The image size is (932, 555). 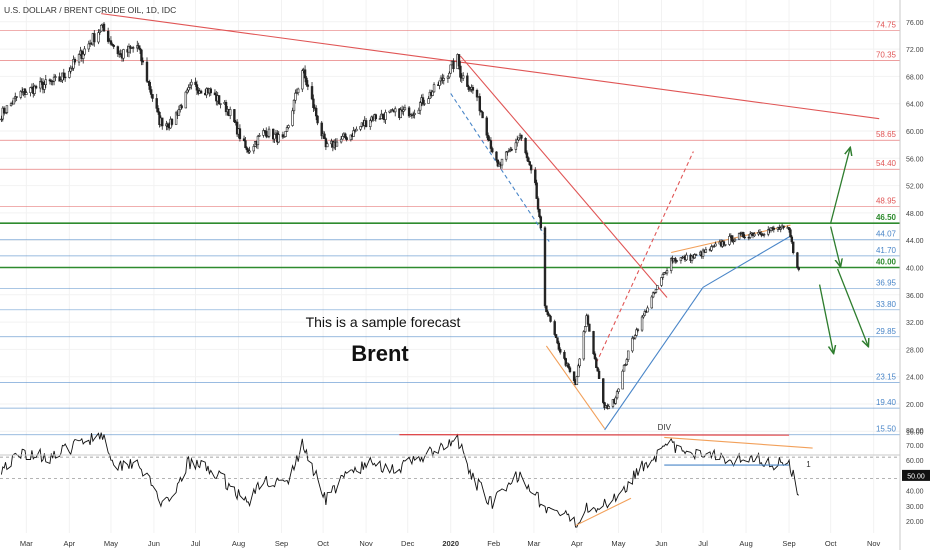 What do you see at coordinates (915, 323) in the screenshot?
I see `y-tick-label: 32.00` at bounding box center [915, 323].